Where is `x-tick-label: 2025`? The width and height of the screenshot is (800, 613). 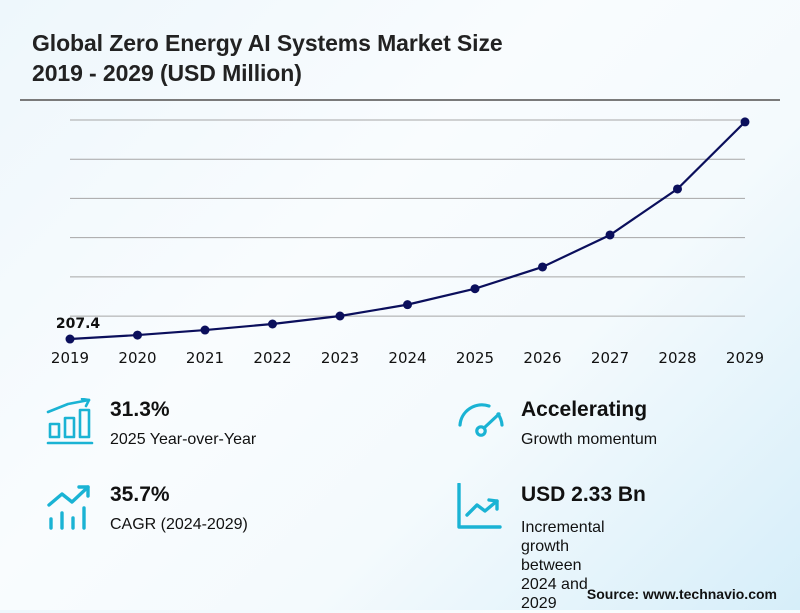
x-tick-label: 2025 is located at coordinates (475, 358).